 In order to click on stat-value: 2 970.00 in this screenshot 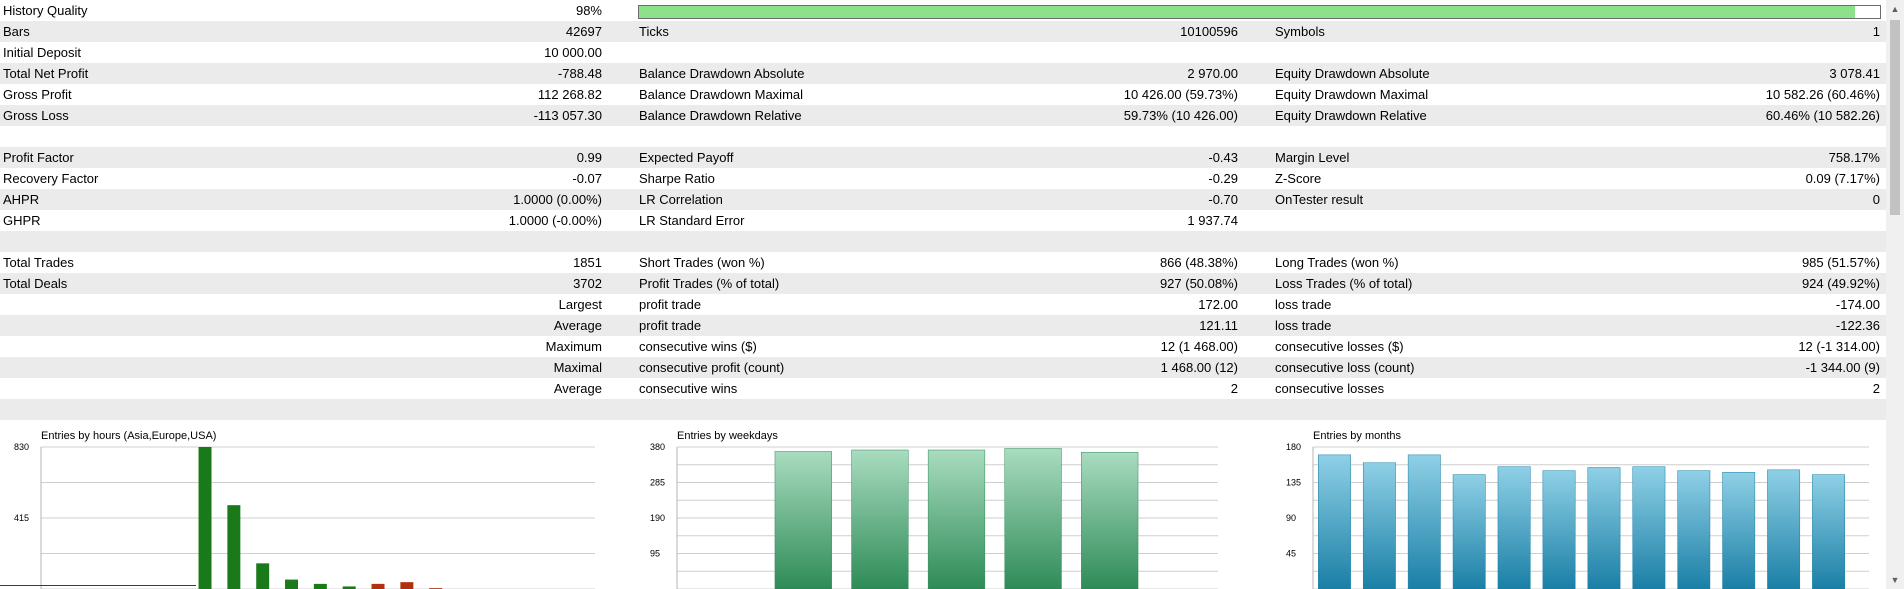, I will do `click(1212, 73)`.